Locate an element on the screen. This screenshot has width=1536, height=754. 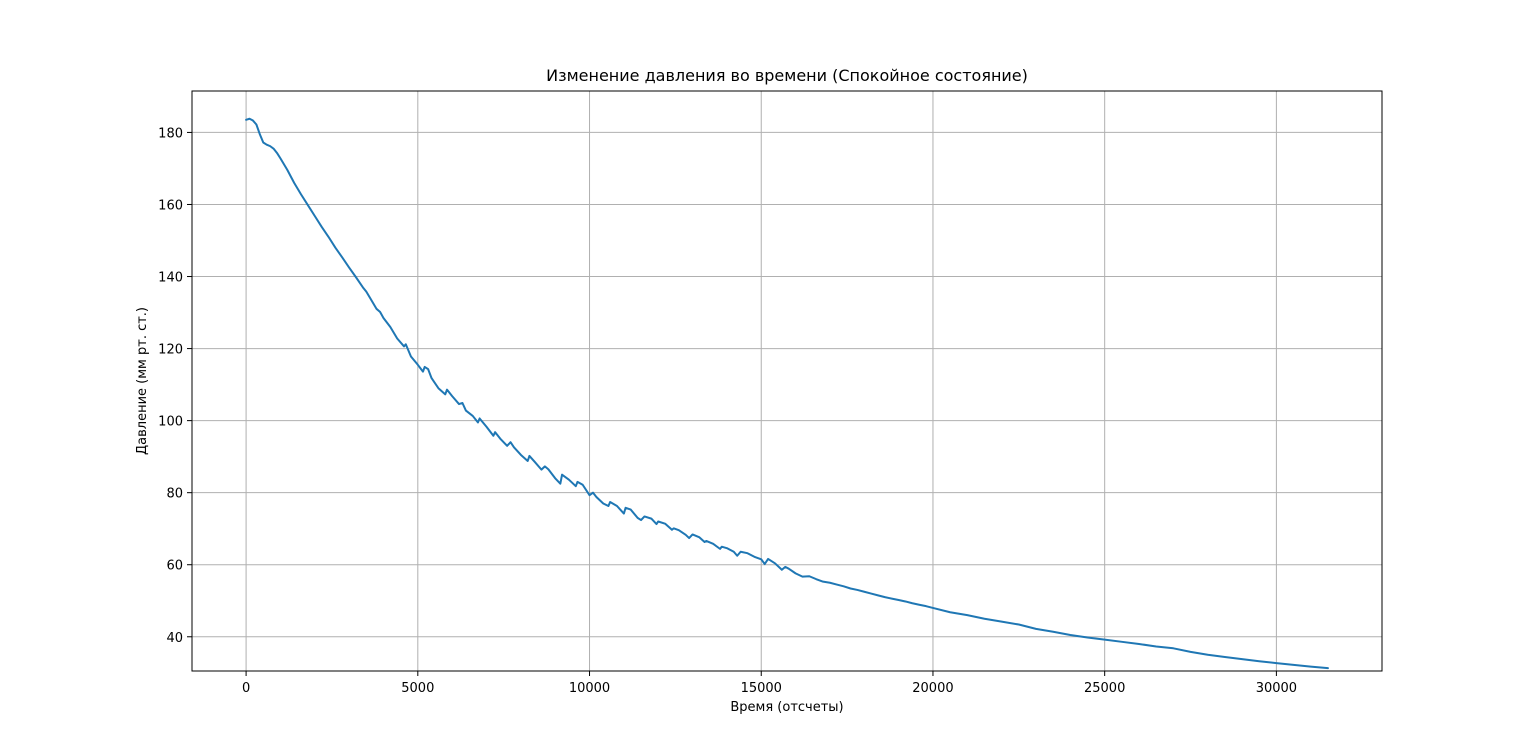
x-tick-label: 5000 is located at coordinates (417, 688).